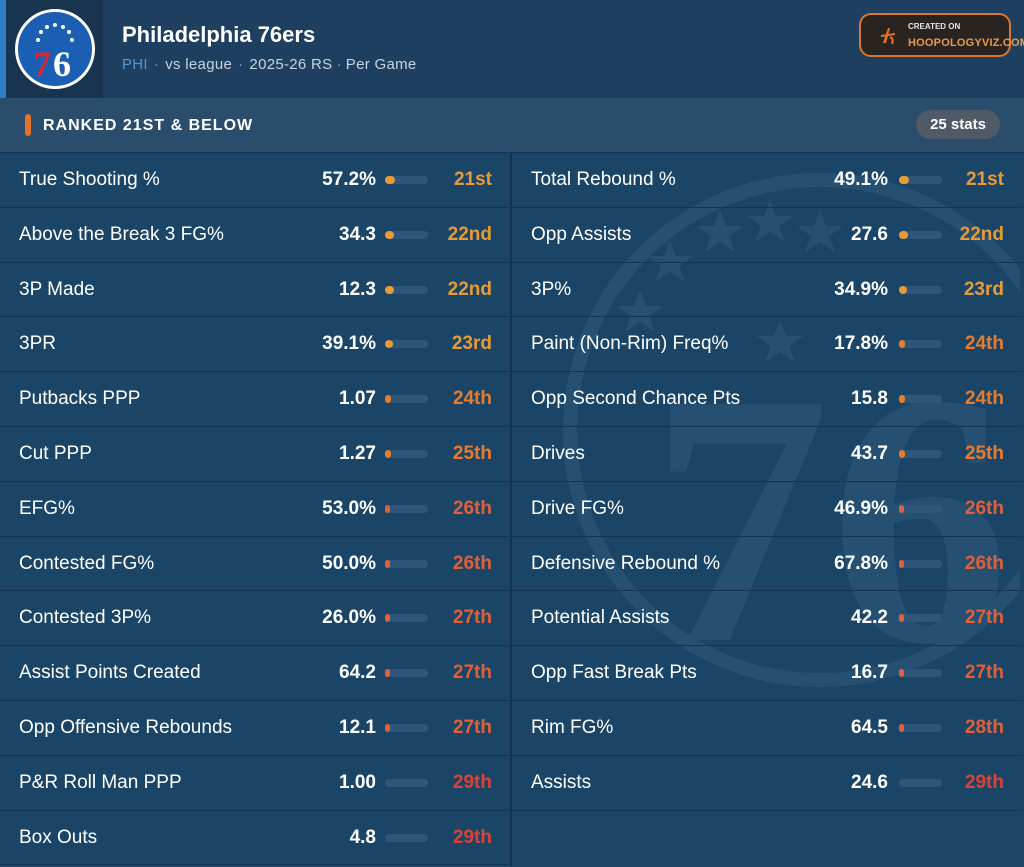 The height and width of the screenshot is (867, 1024). What do you see at coordinates (767, 235) in the screenshot?
I see `stat-row: Opp Assists 27.6 22nd` at bounding box center [767, 235].